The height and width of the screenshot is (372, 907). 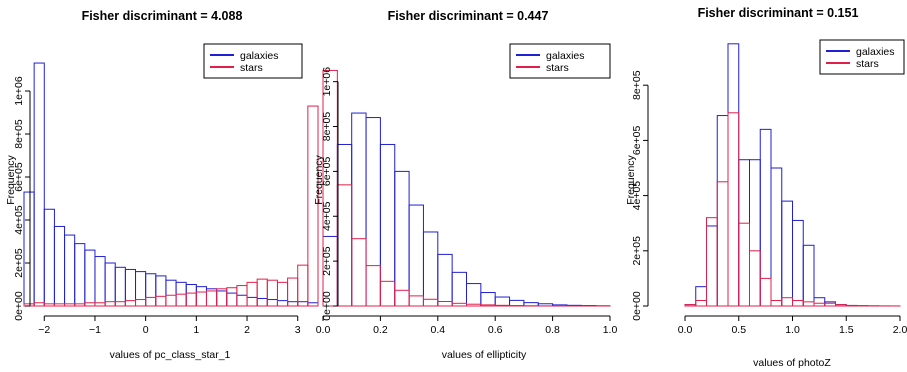 I want to click on y-tick-label: 8e+05, so click(x=637, y=85).